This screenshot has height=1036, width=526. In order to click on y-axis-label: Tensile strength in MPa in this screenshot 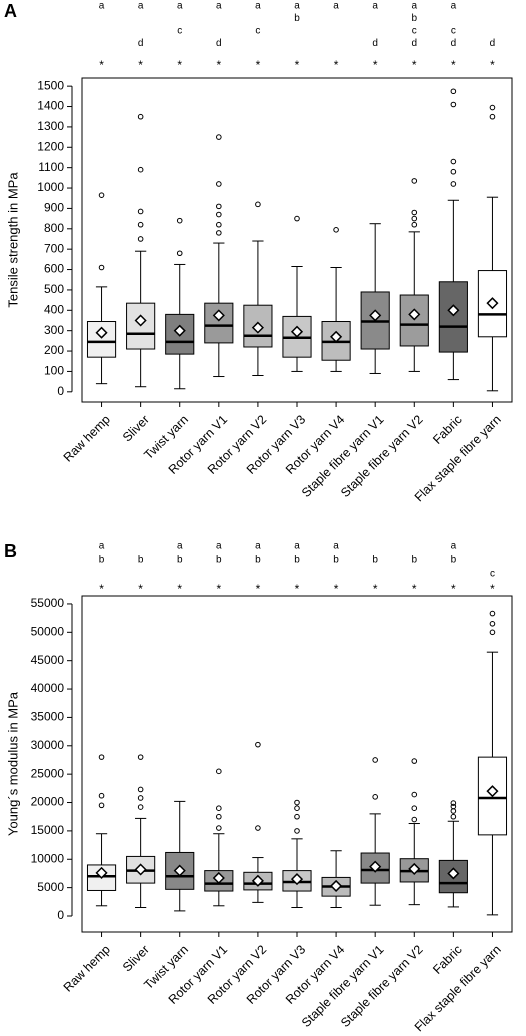, I will do `click(12, 240)`.